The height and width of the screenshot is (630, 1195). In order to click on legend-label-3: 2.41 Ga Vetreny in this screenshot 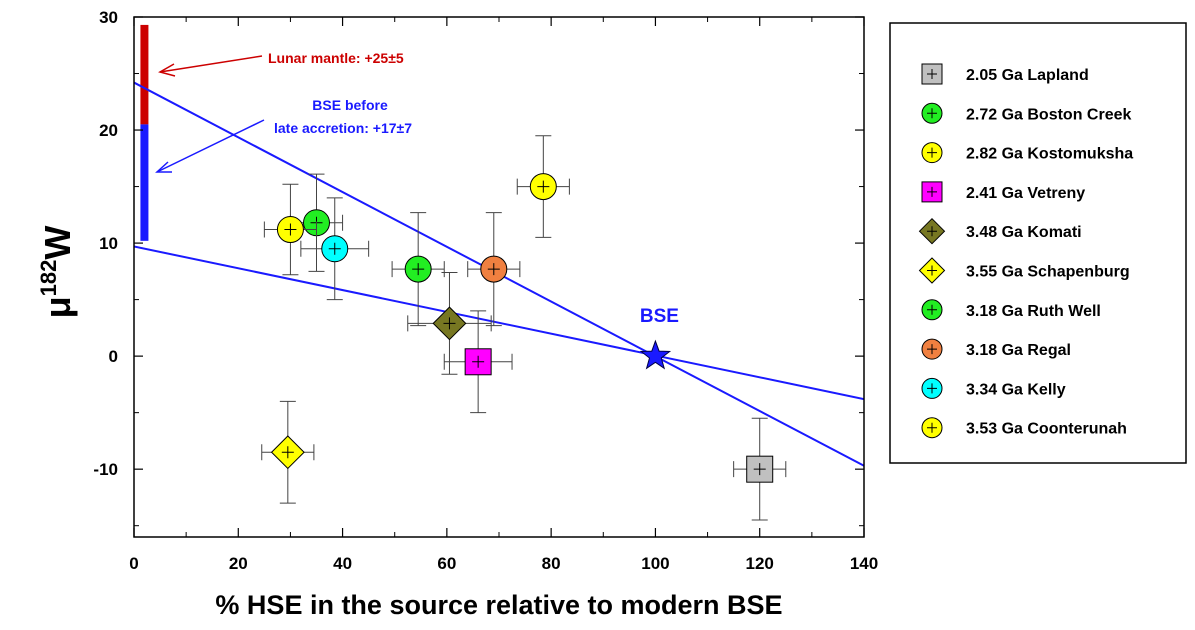, I will do `click(1025, 193)`.